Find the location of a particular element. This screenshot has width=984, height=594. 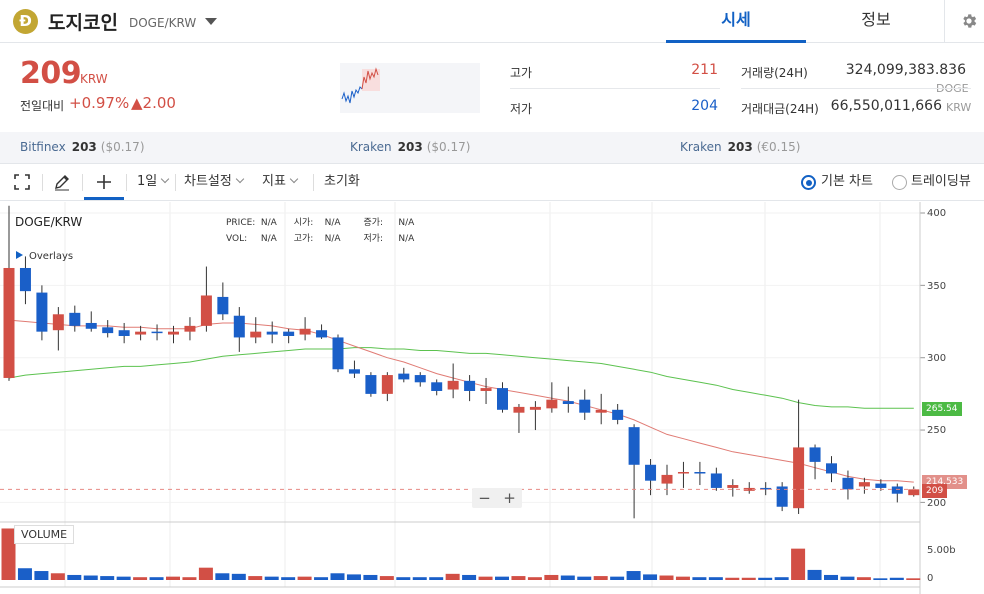

info-low-value: N/A is located at coordinates (406, 239).